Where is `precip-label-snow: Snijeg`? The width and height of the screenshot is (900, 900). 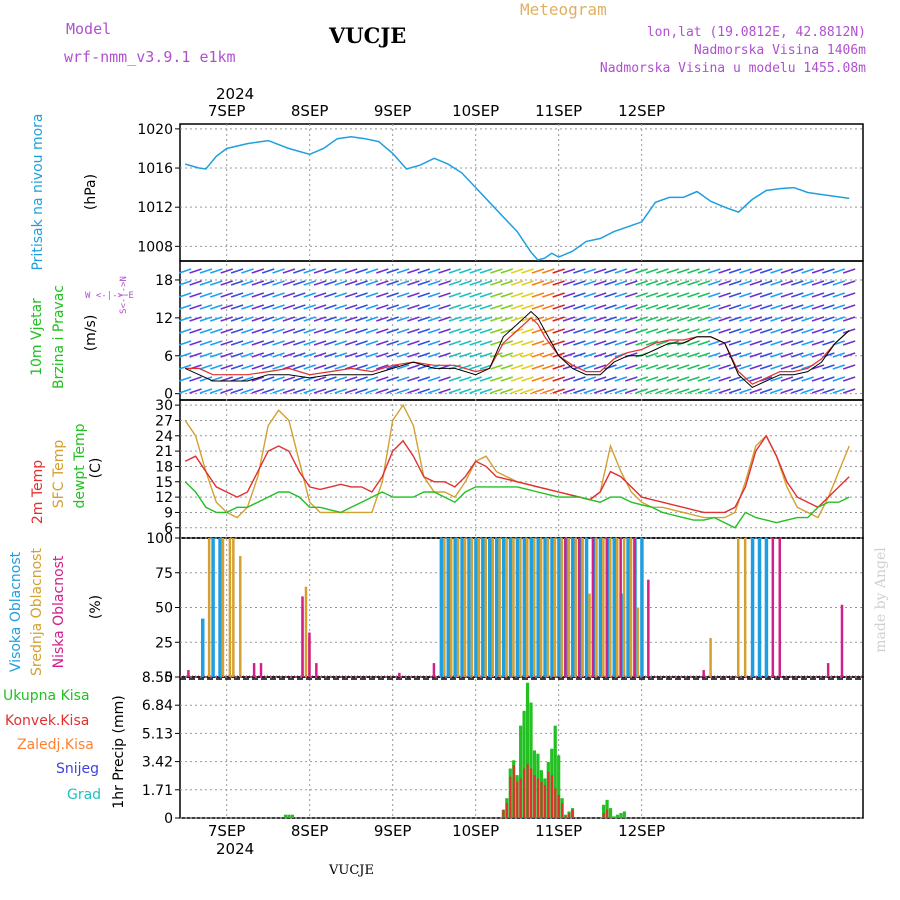
precip-label-snow: Snijeg is located at coordinates (77, 769).